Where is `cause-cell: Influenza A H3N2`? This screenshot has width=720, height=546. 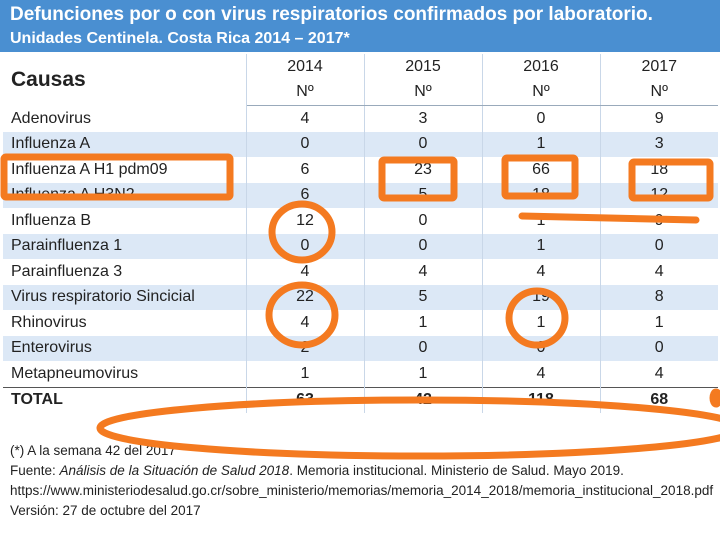
cause-cell: Influenza A H3N2 is located at coordinates (125, 195).